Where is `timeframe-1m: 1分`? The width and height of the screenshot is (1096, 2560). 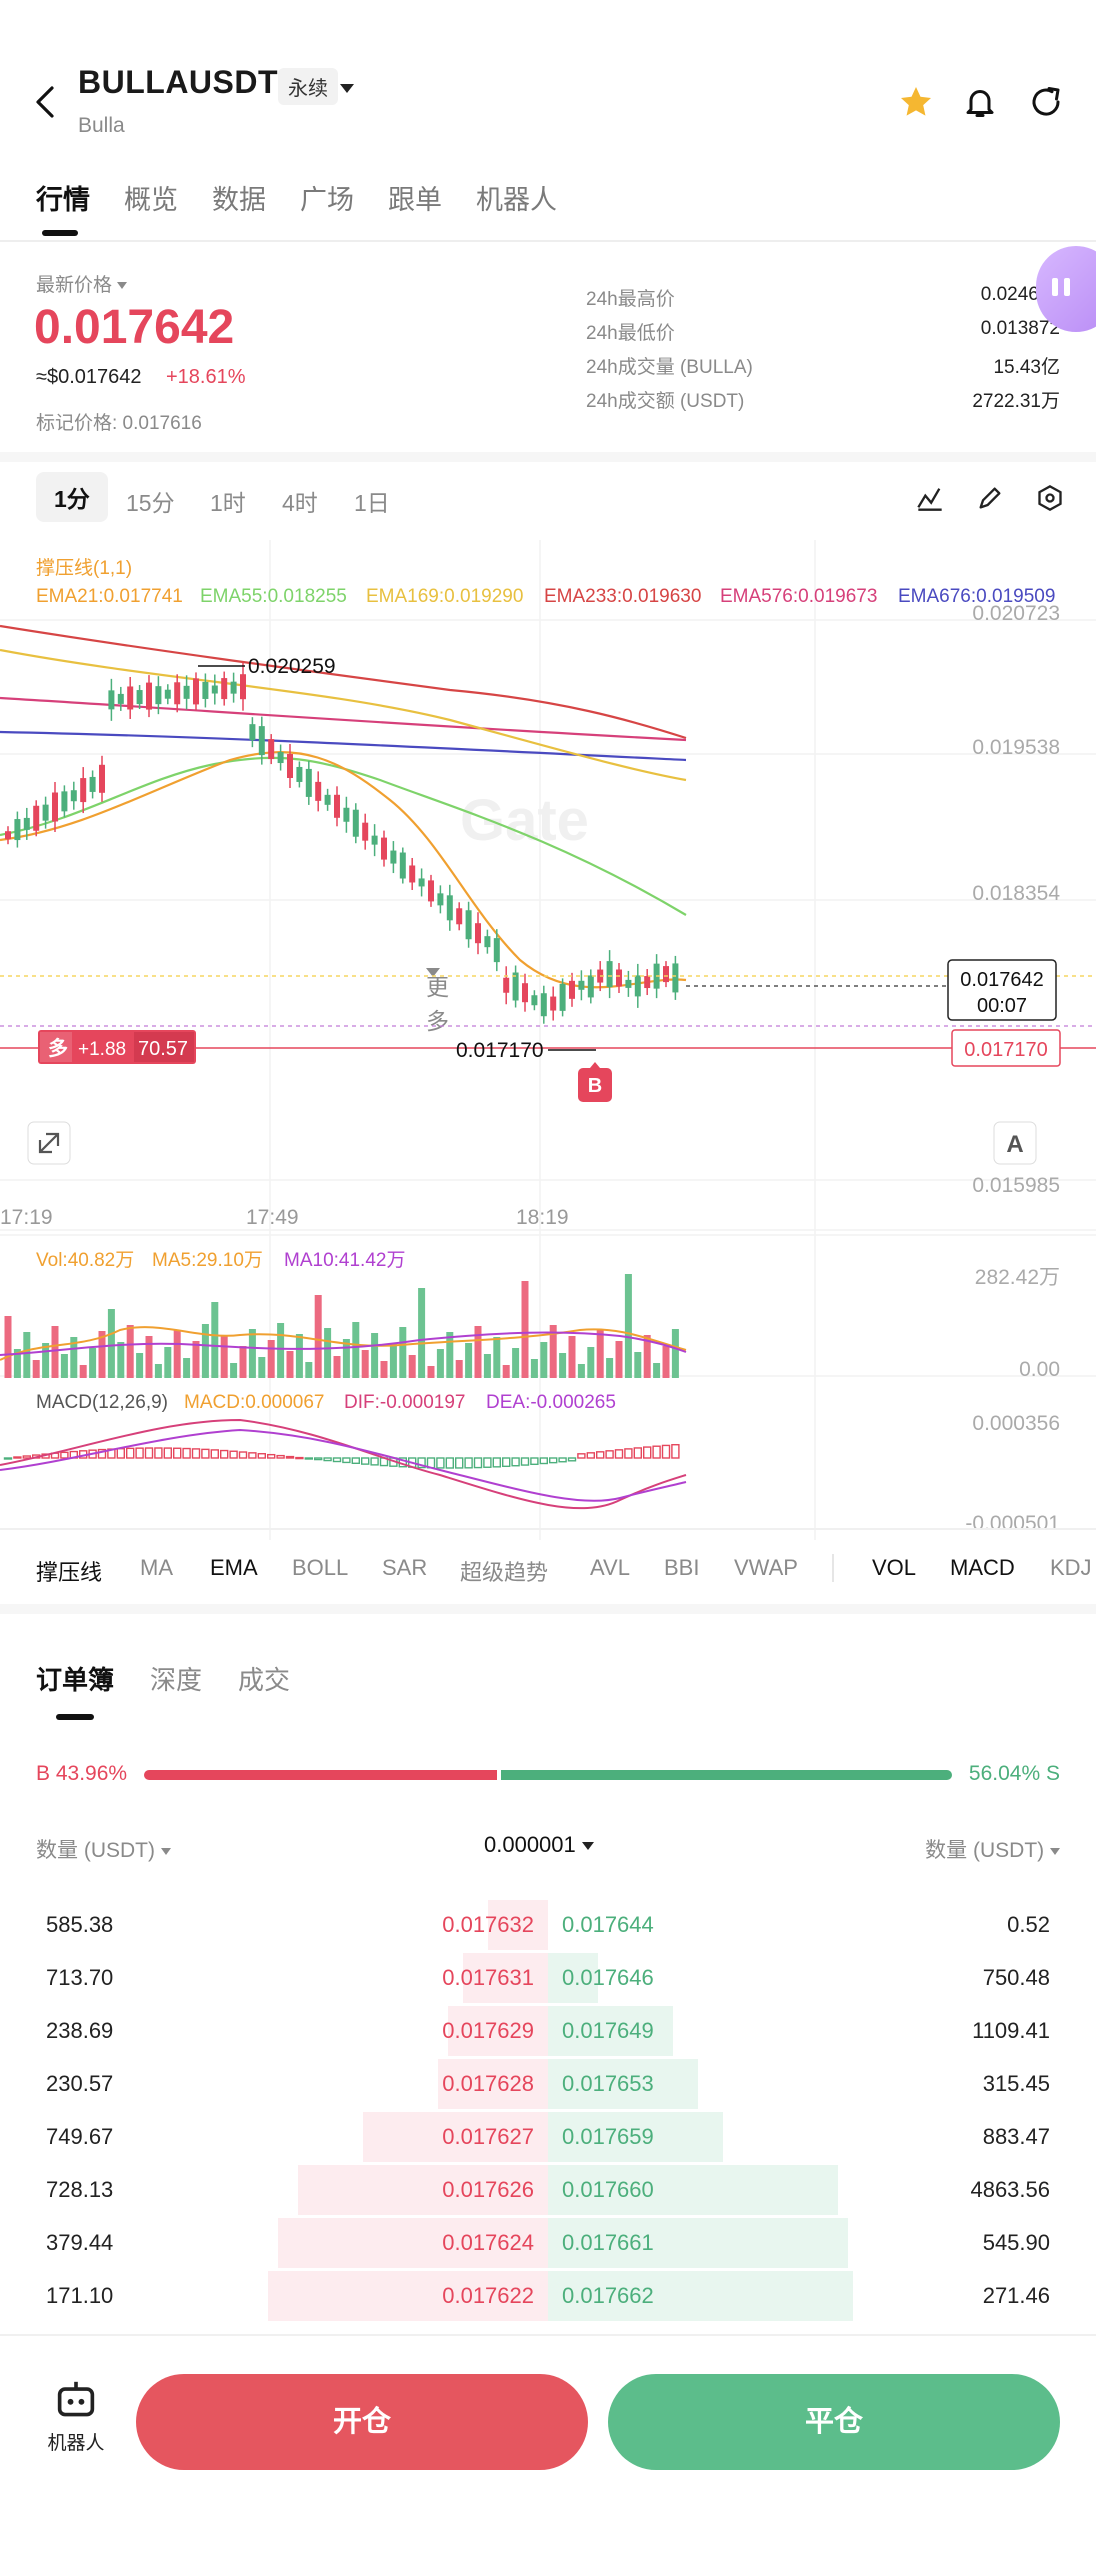 timeframe-1m: 1分 is located at coordinates (72, 497).